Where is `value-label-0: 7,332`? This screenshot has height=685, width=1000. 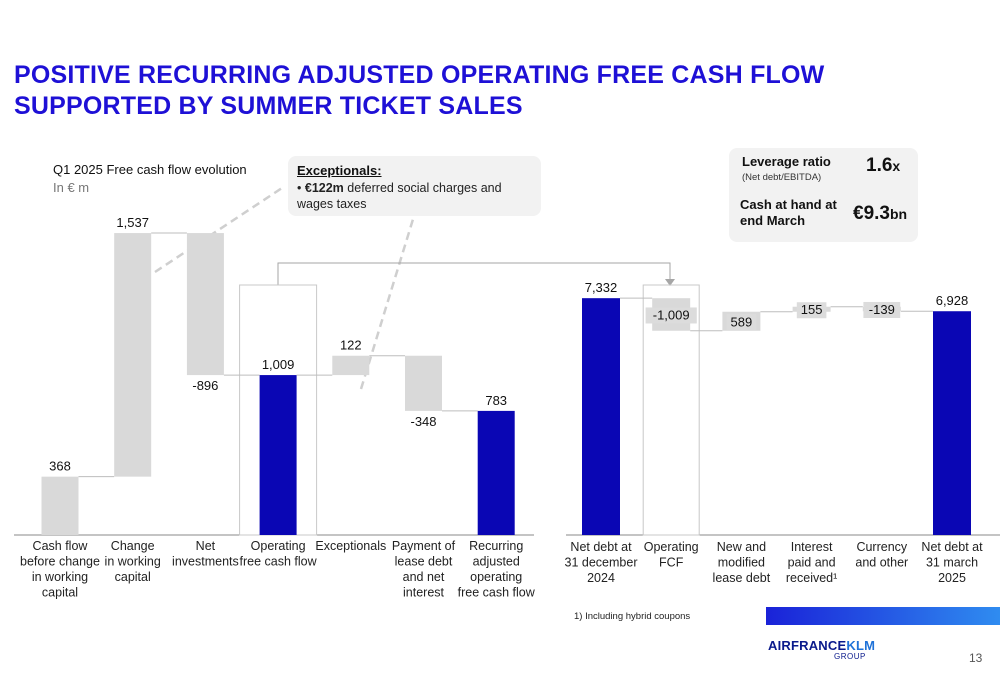
value-label-0: 7,332 is located at coordinates (601, 287).